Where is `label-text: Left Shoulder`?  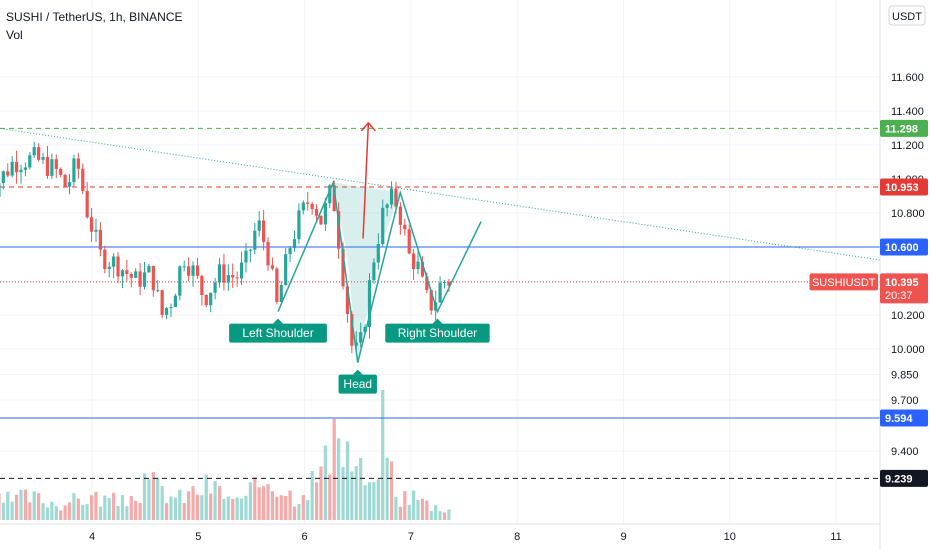
label-text: Left Shoulder is located at coordinates (277, 333).